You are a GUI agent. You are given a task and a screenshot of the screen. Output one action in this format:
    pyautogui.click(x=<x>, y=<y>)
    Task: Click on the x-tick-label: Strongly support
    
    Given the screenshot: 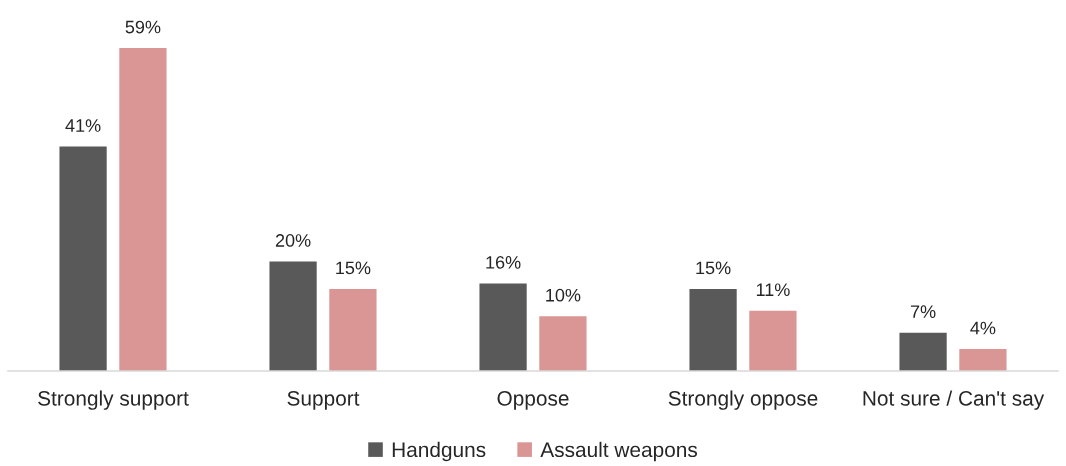 What is the action you would take?
    pyautogui.click(x=113, y=400)
    